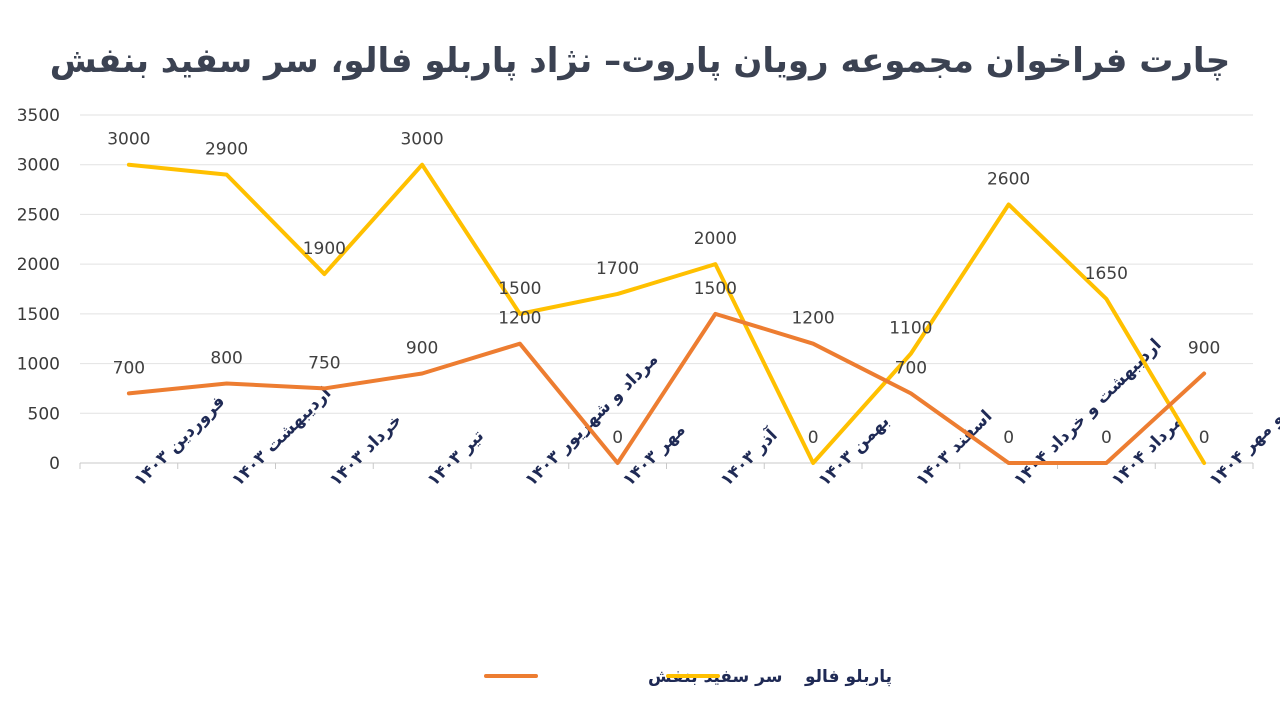 This screenshot has height=711, width=1280. I want to click on data-label: 2000, so click(715, 239).